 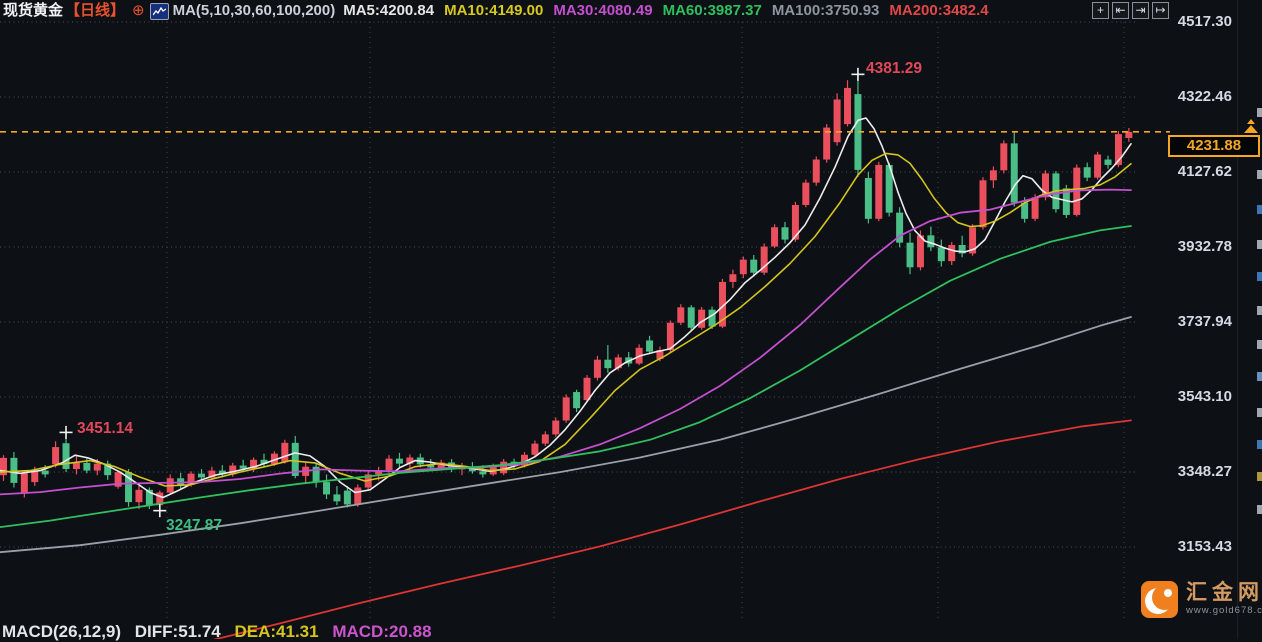 I want to click on macd-dea-value: DEA:41.31, so click(x=276, y=631).